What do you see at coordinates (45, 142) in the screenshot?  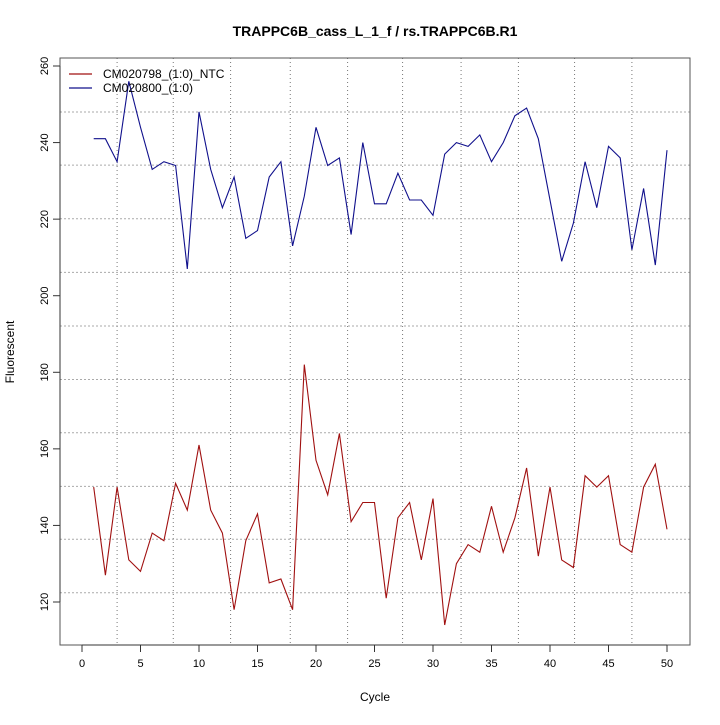 I see `y-tick-label: 240` at bounding box center [45, 142].